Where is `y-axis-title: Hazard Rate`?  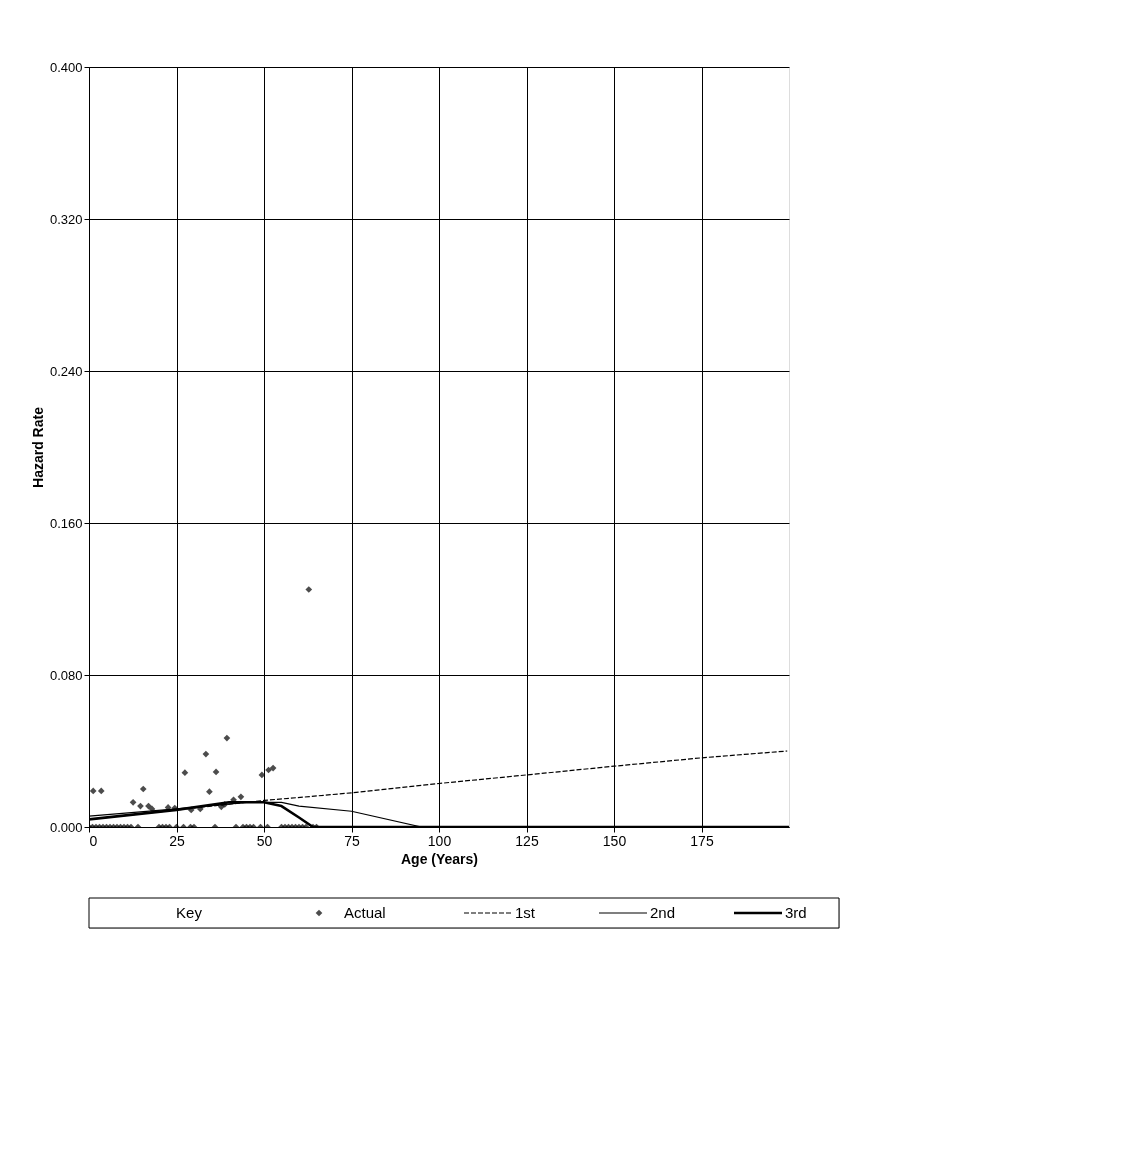 y-axis-title: Hazard Rate is located at coordinates (37, 447).